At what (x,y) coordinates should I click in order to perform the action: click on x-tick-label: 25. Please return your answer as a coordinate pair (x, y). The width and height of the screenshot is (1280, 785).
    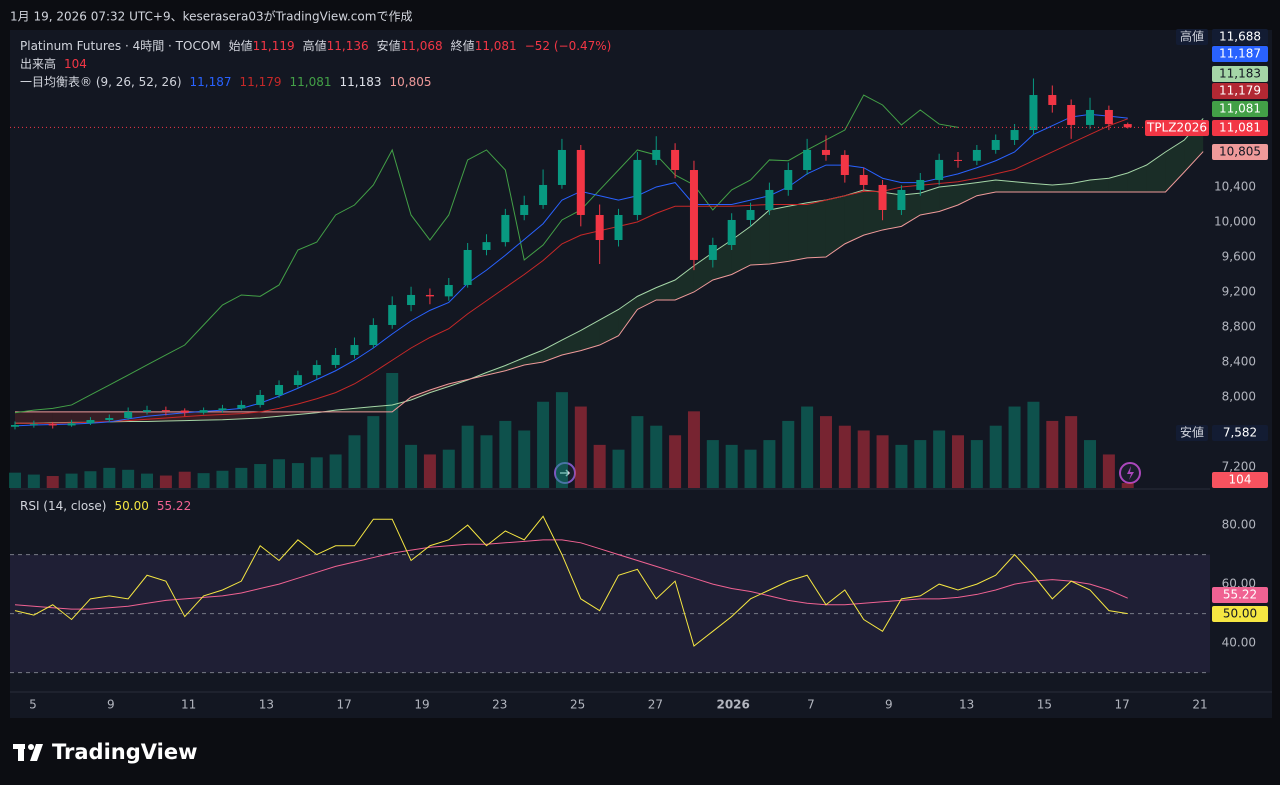
    Looking at the image, I should click on (577, 705).